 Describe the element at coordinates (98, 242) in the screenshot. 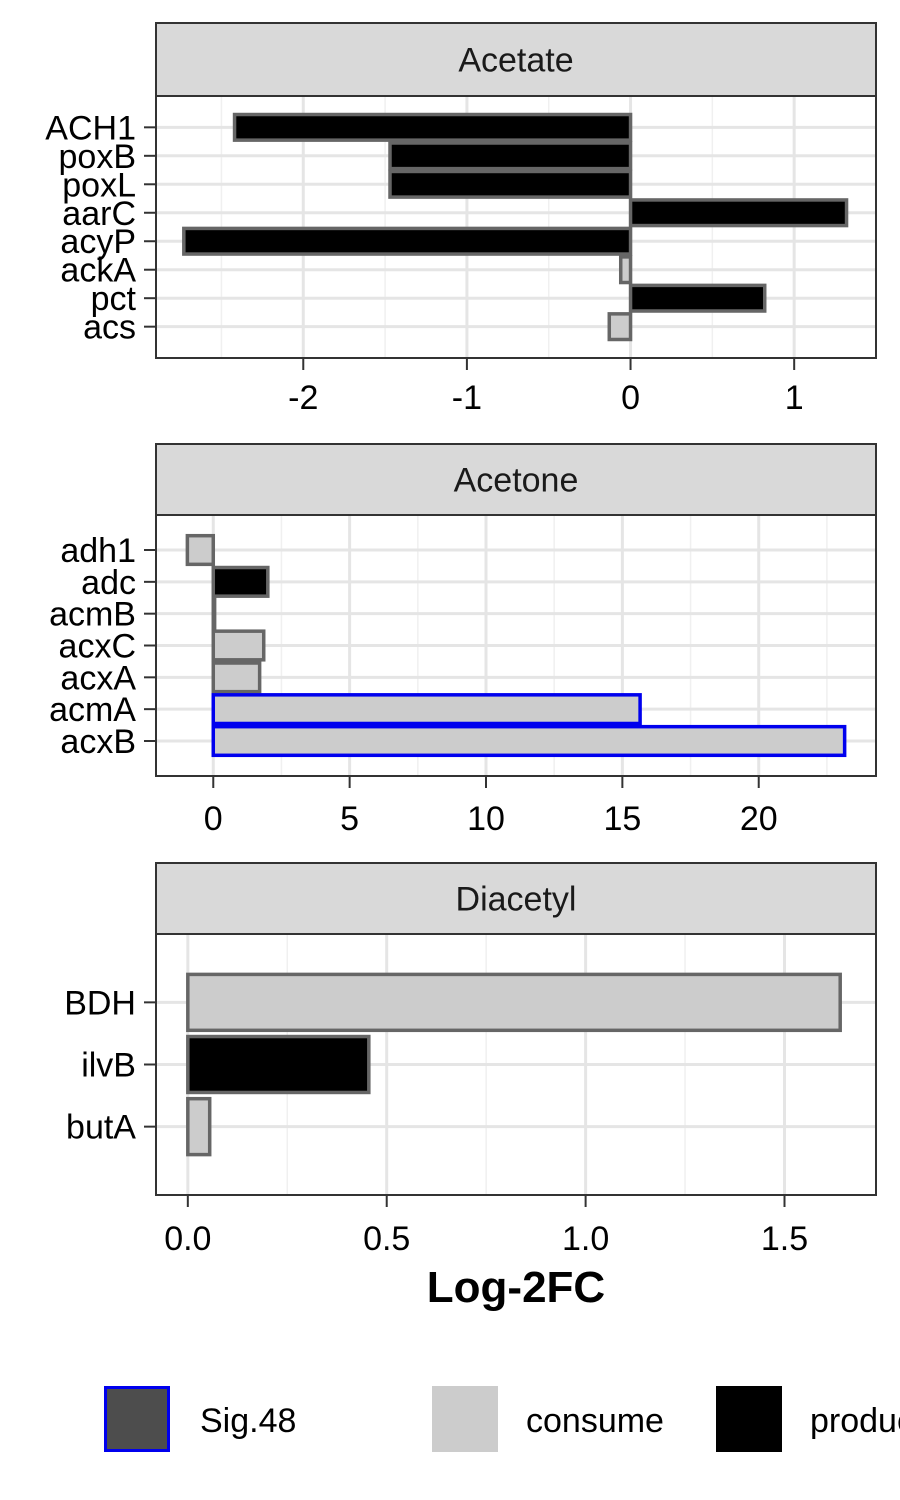

I see `y-tick-label: acyP` at that location.